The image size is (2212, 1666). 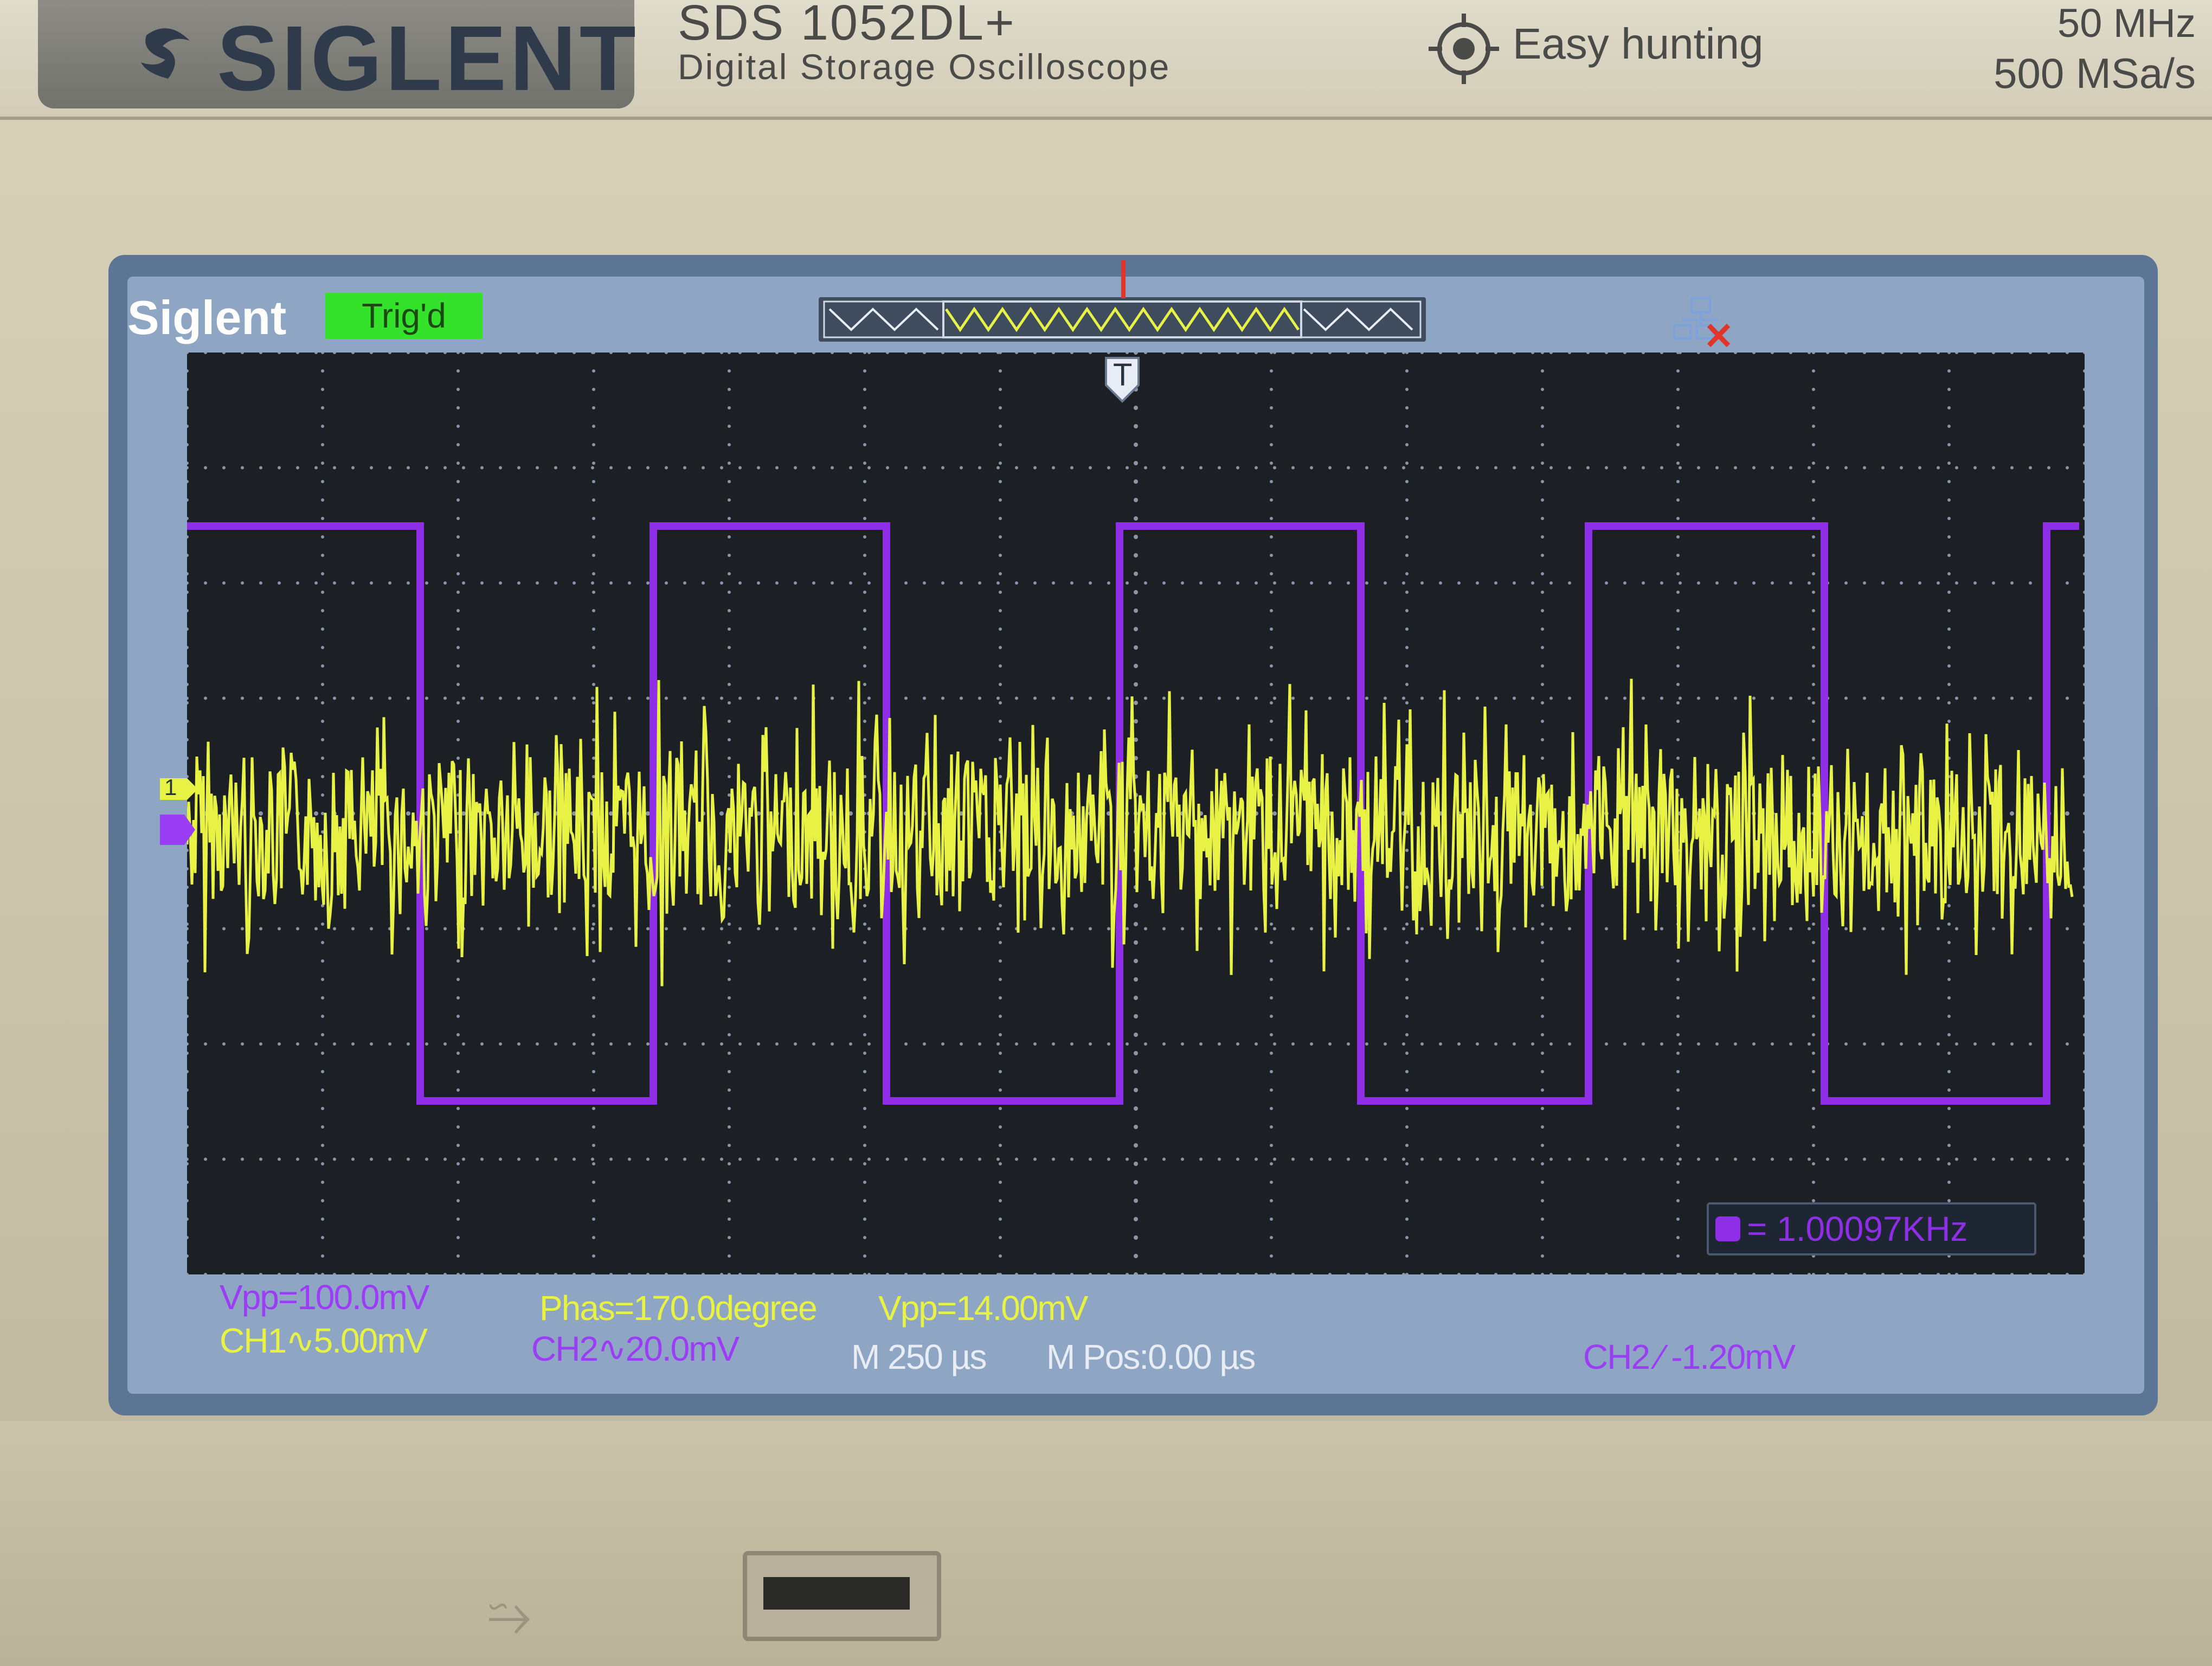 What do you see at coordinates (1122, 319) in the screenshot?
I see `memory-waveform-preview` at bounding box center [1122, 319].